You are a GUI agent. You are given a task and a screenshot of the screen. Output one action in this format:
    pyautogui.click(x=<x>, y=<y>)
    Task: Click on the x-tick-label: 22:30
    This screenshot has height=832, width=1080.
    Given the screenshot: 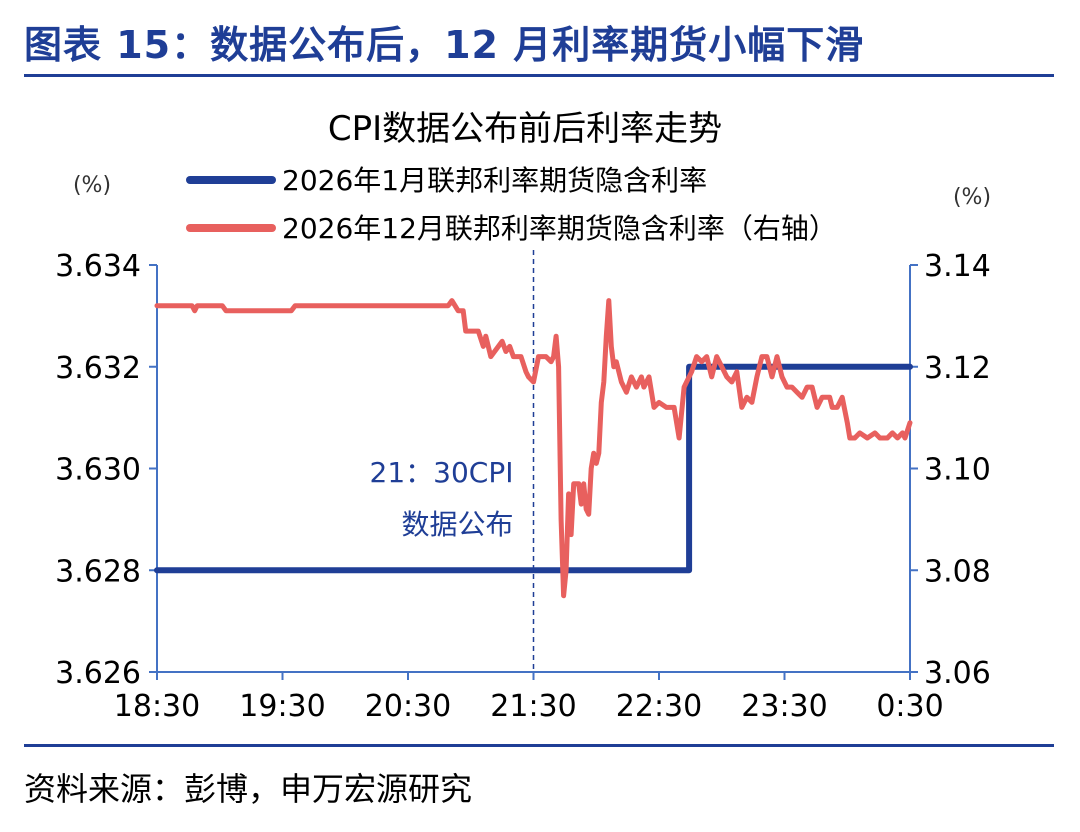 What is the action you would take?
    pyautogui.click(x=659, y=706)
    